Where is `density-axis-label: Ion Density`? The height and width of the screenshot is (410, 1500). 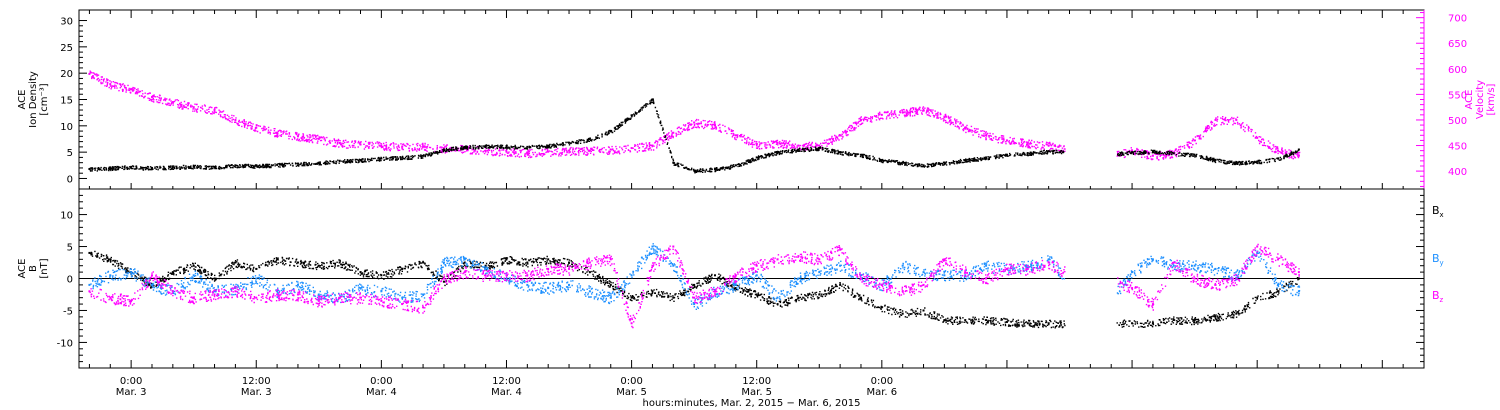
density-axis-label: Ion Density is located at coordinates (33, 99).